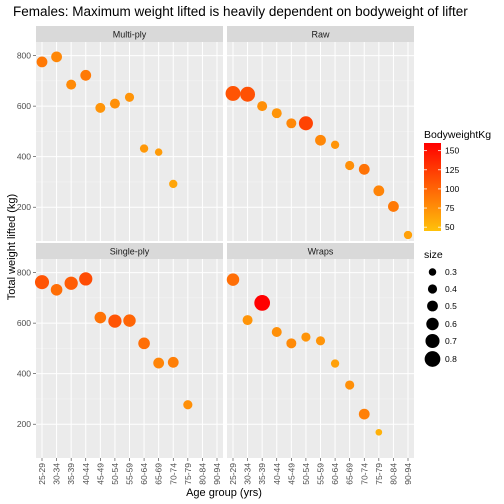 Image resolution: width=504 pixels, height=504 pixels. I want to click on x-tick-label: 60-64, so click(335, 474).